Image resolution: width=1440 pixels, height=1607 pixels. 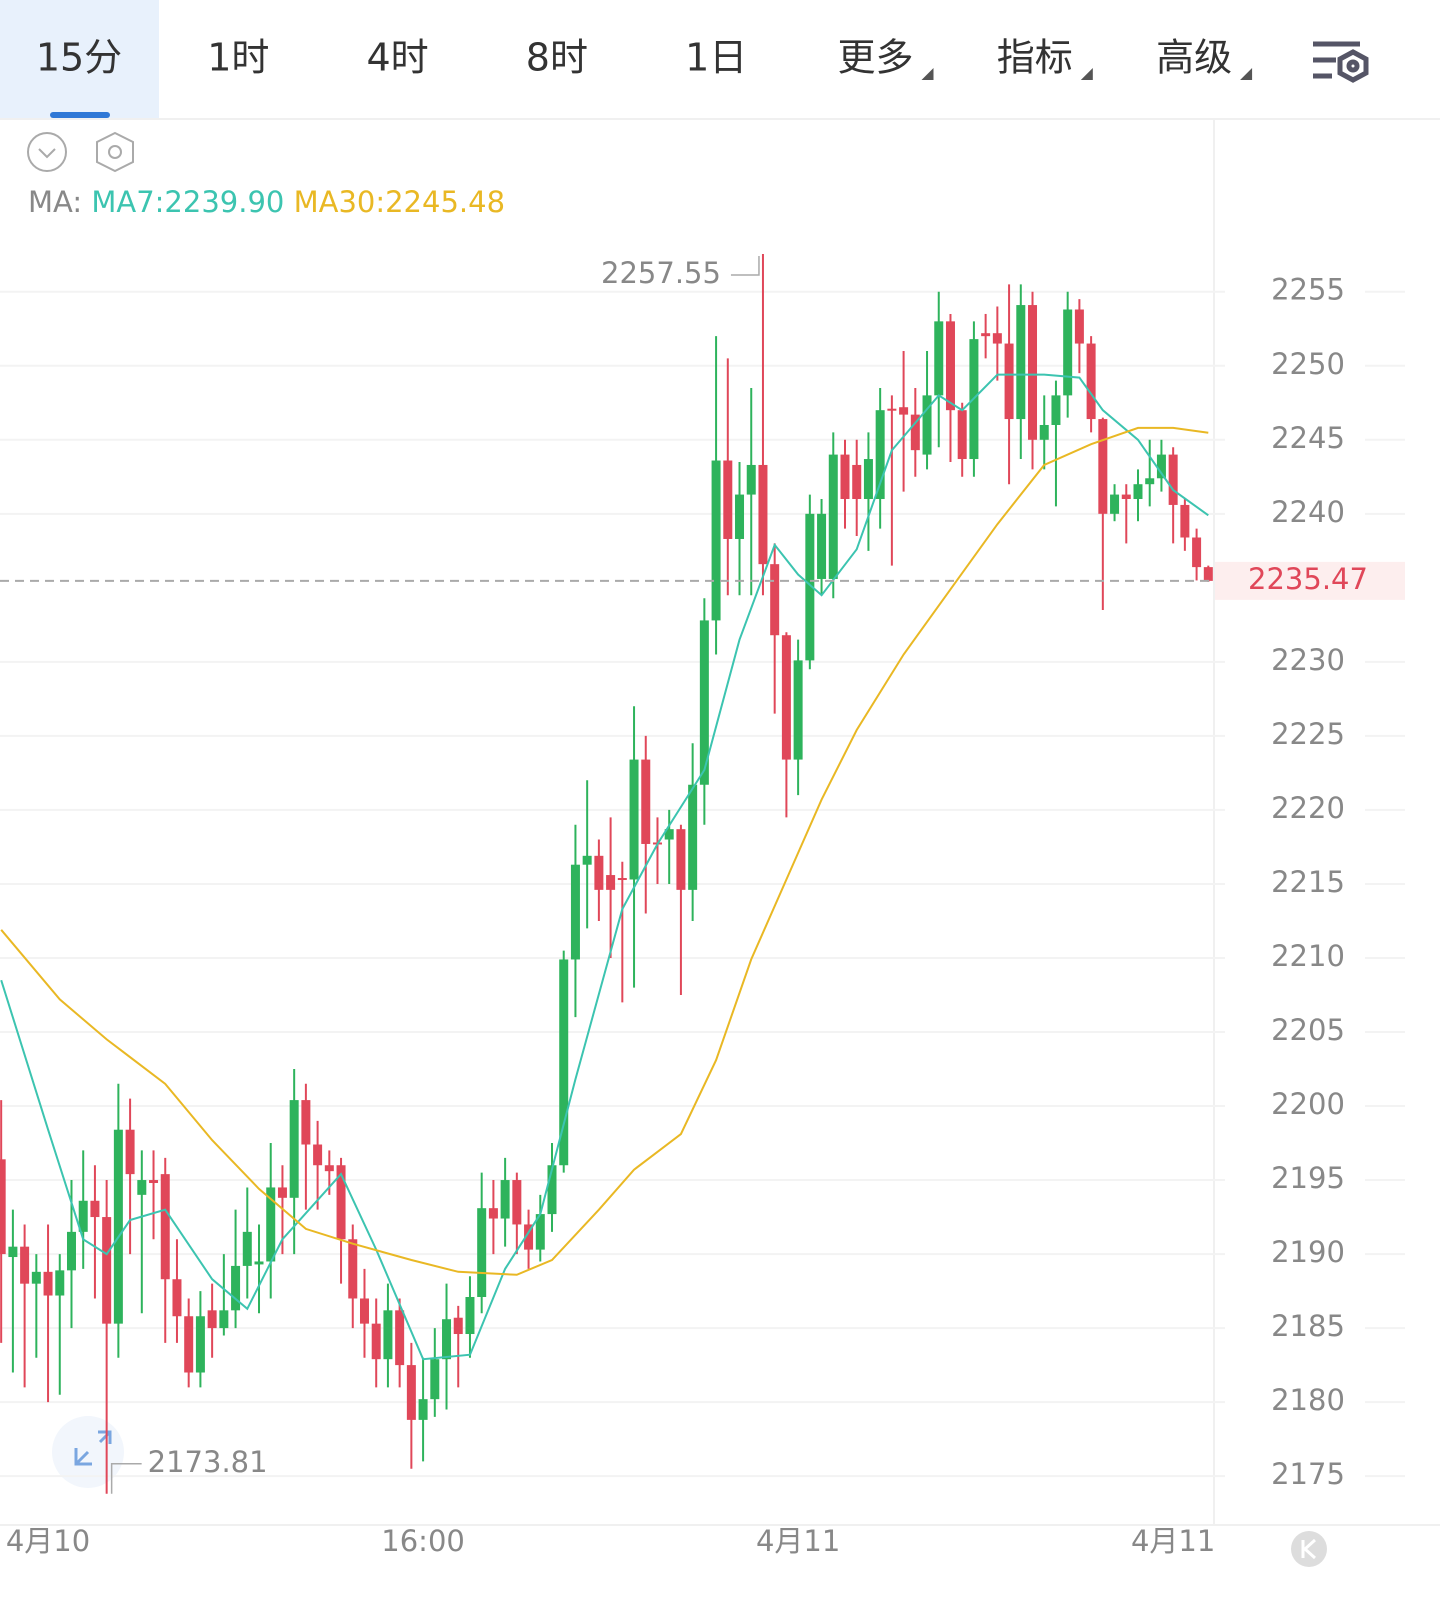 I want to click on y-tick-label: 2190, so click(x=1308, y=1252).